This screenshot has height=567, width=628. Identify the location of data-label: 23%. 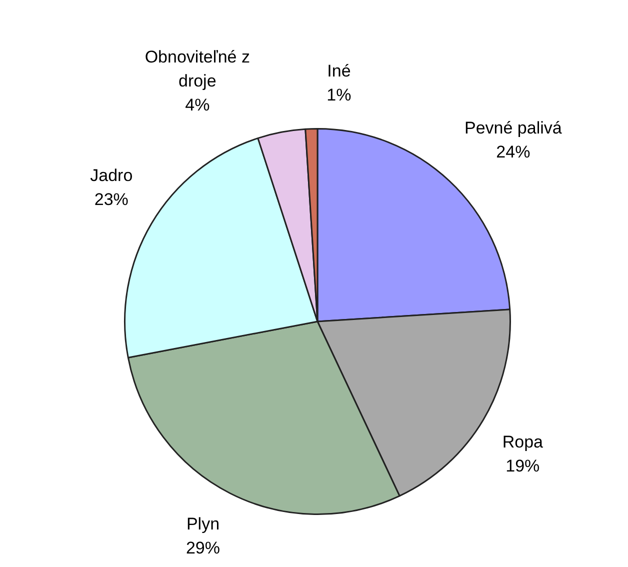
(111, 199).